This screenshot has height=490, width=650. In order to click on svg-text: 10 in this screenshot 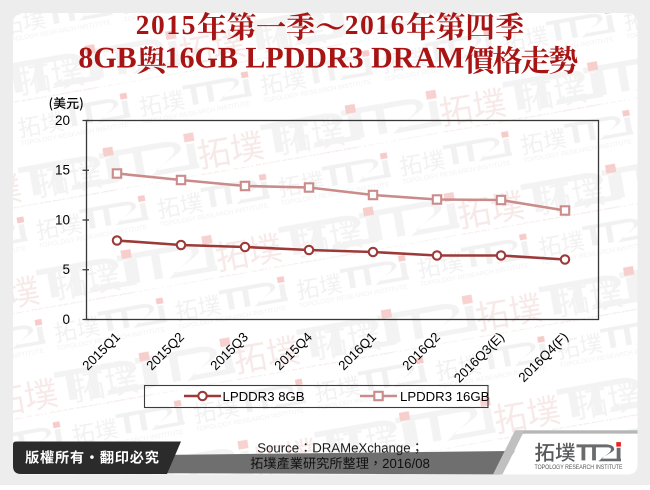, I will do `click(62, 219)`.